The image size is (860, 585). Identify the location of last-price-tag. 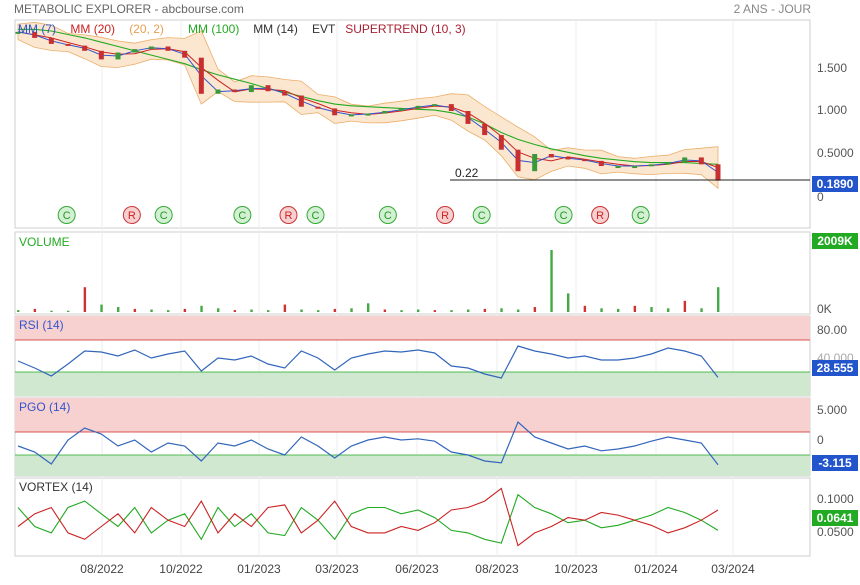
(835, 184).